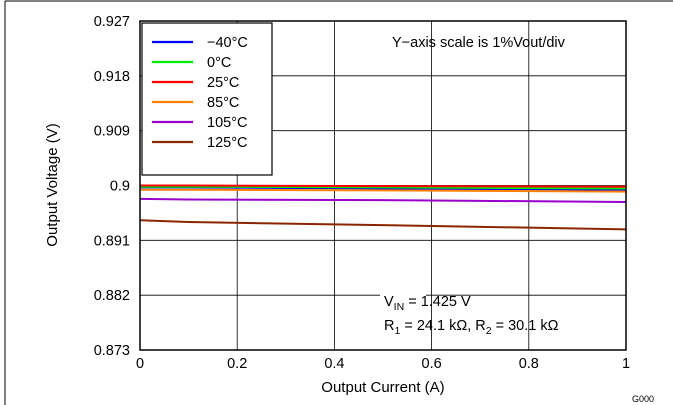  I want to click on x-axis-title: Output Current (A), so click(382, 387).